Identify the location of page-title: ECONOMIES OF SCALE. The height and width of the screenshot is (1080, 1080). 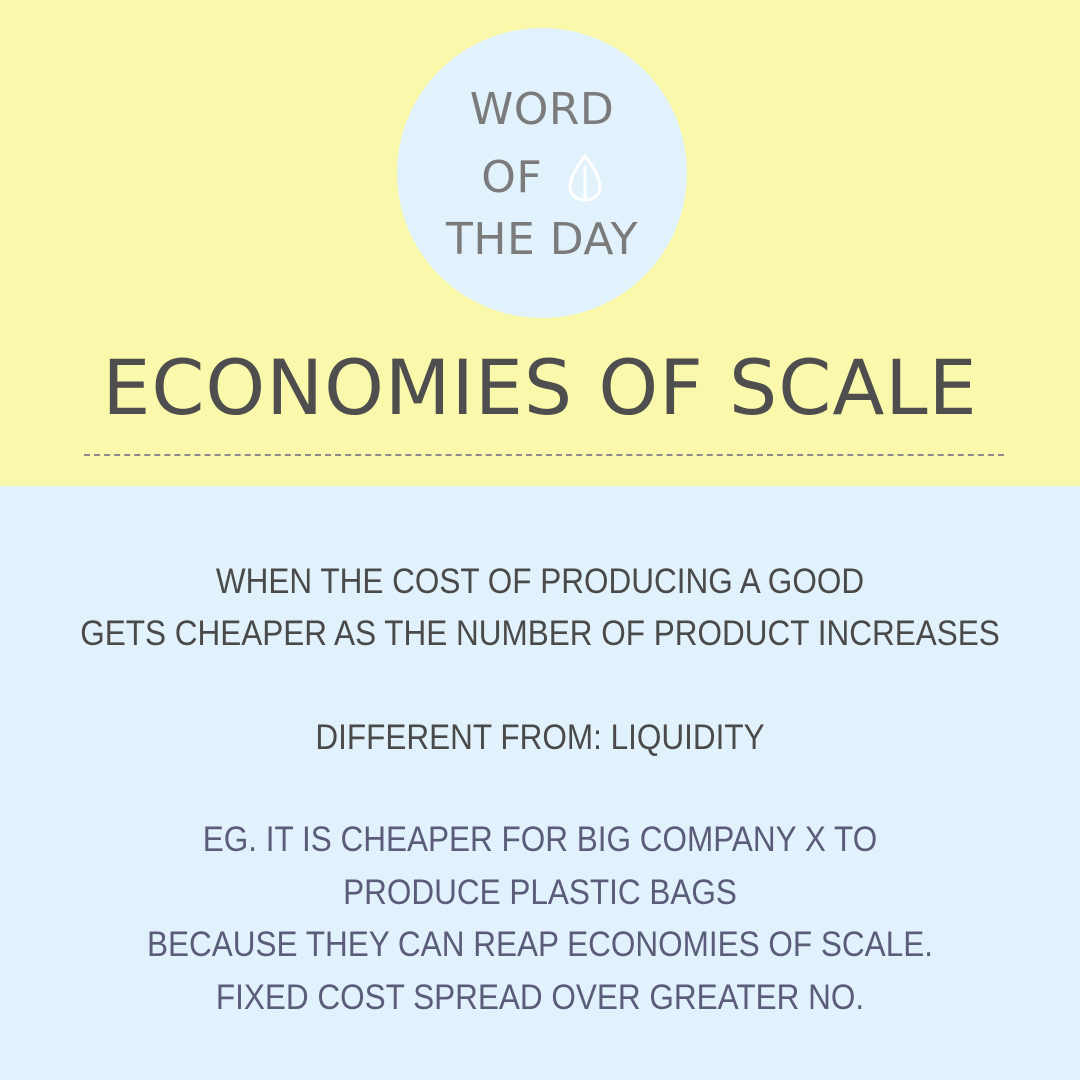
(540, 387).